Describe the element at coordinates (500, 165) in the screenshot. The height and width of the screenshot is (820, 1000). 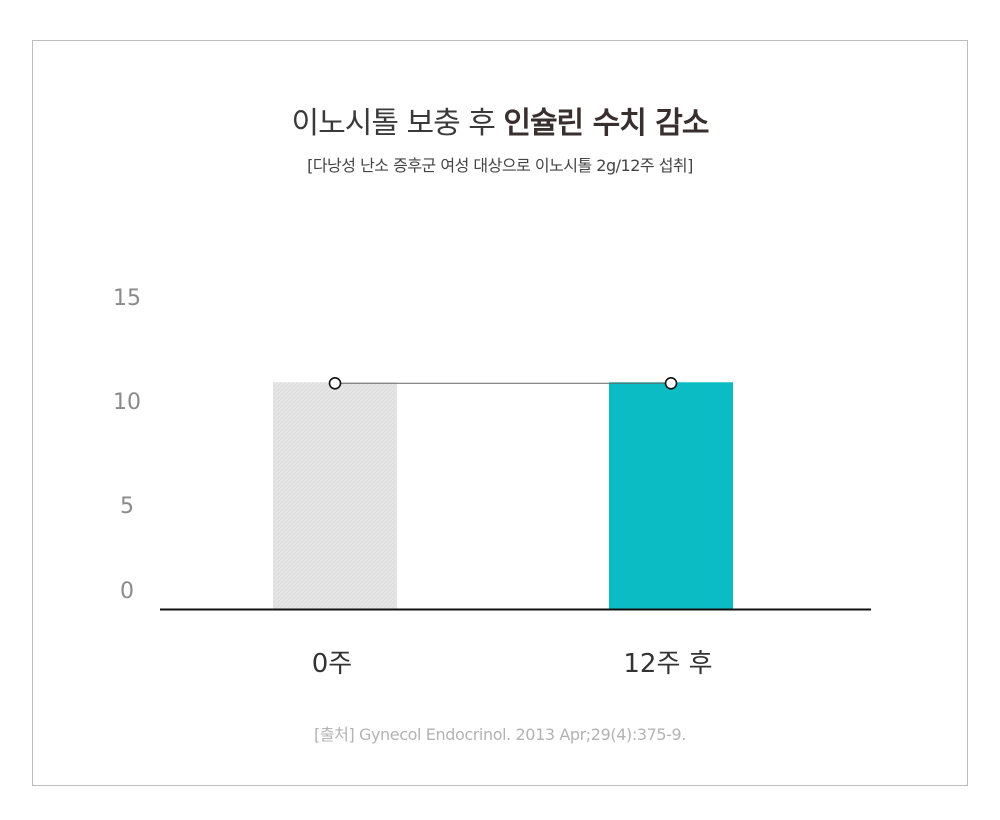
I see `chart-subtitle: [다낭성 난소 증후군 여성 대상으로 이노시톨 2g/12주 섭취]` at that location.